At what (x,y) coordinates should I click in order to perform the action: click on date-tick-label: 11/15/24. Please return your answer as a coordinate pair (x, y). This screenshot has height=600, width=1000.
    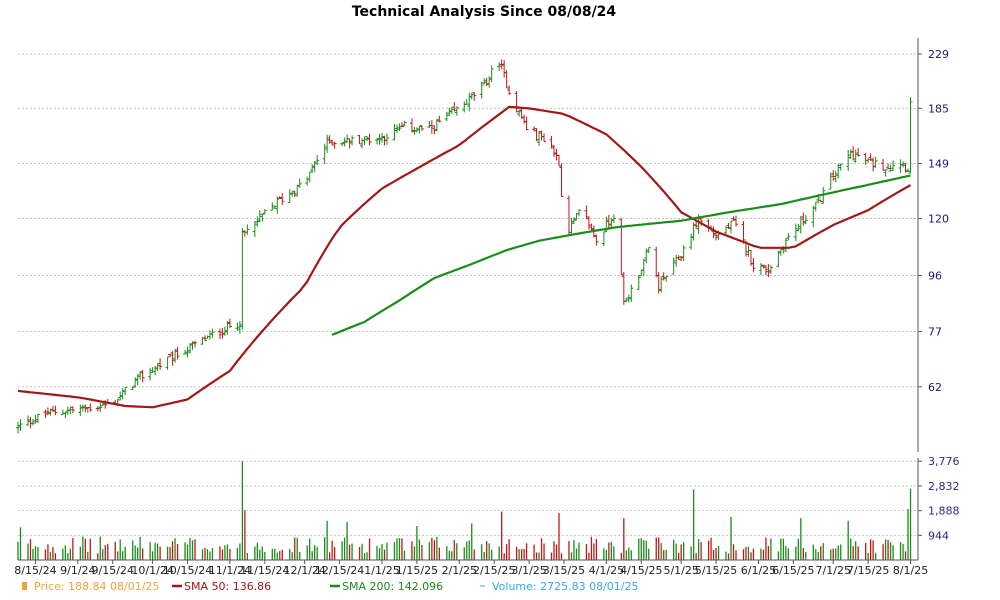
    Looking at the image, I should click on (264, 570).